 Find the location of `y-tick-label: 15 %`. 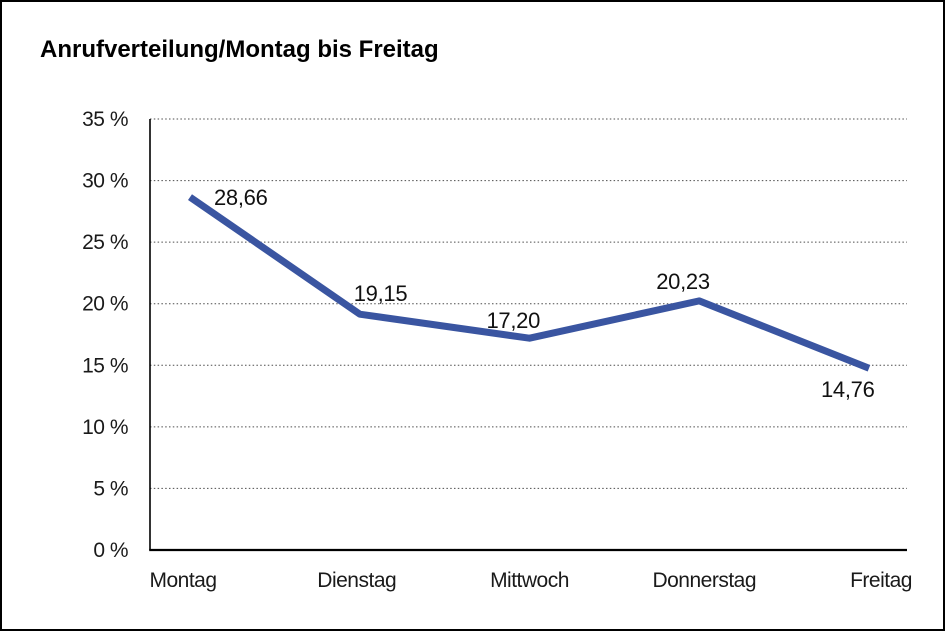

y-tick-label: 15 % is located at coordinates (105, 365).